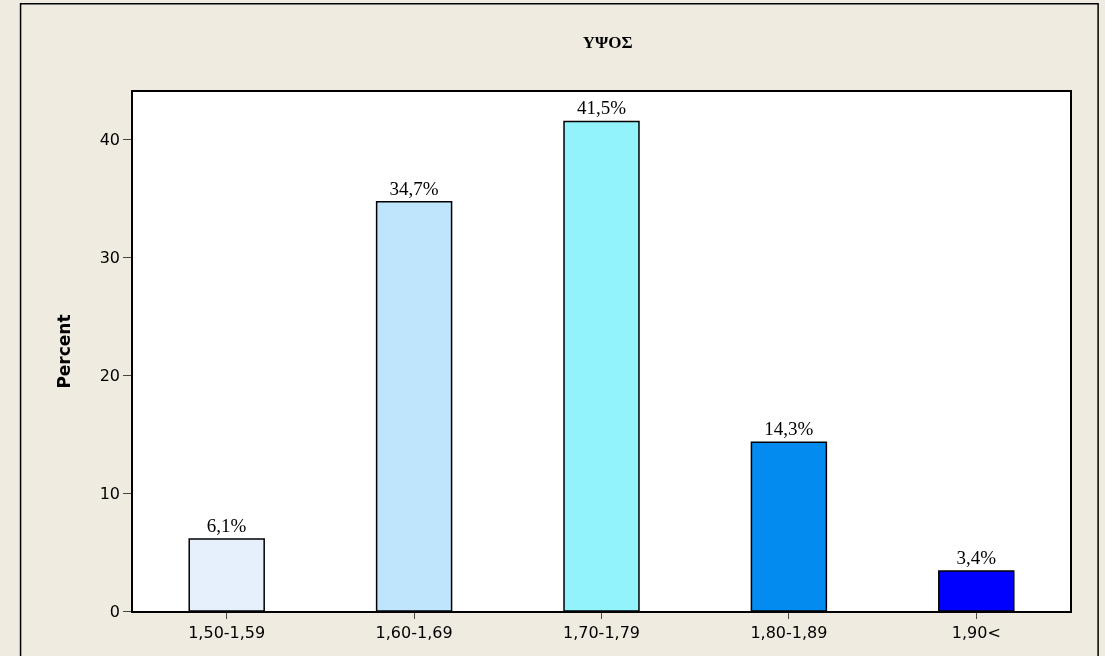  I want to click on data-label: 34,7%, so click(414, 188).